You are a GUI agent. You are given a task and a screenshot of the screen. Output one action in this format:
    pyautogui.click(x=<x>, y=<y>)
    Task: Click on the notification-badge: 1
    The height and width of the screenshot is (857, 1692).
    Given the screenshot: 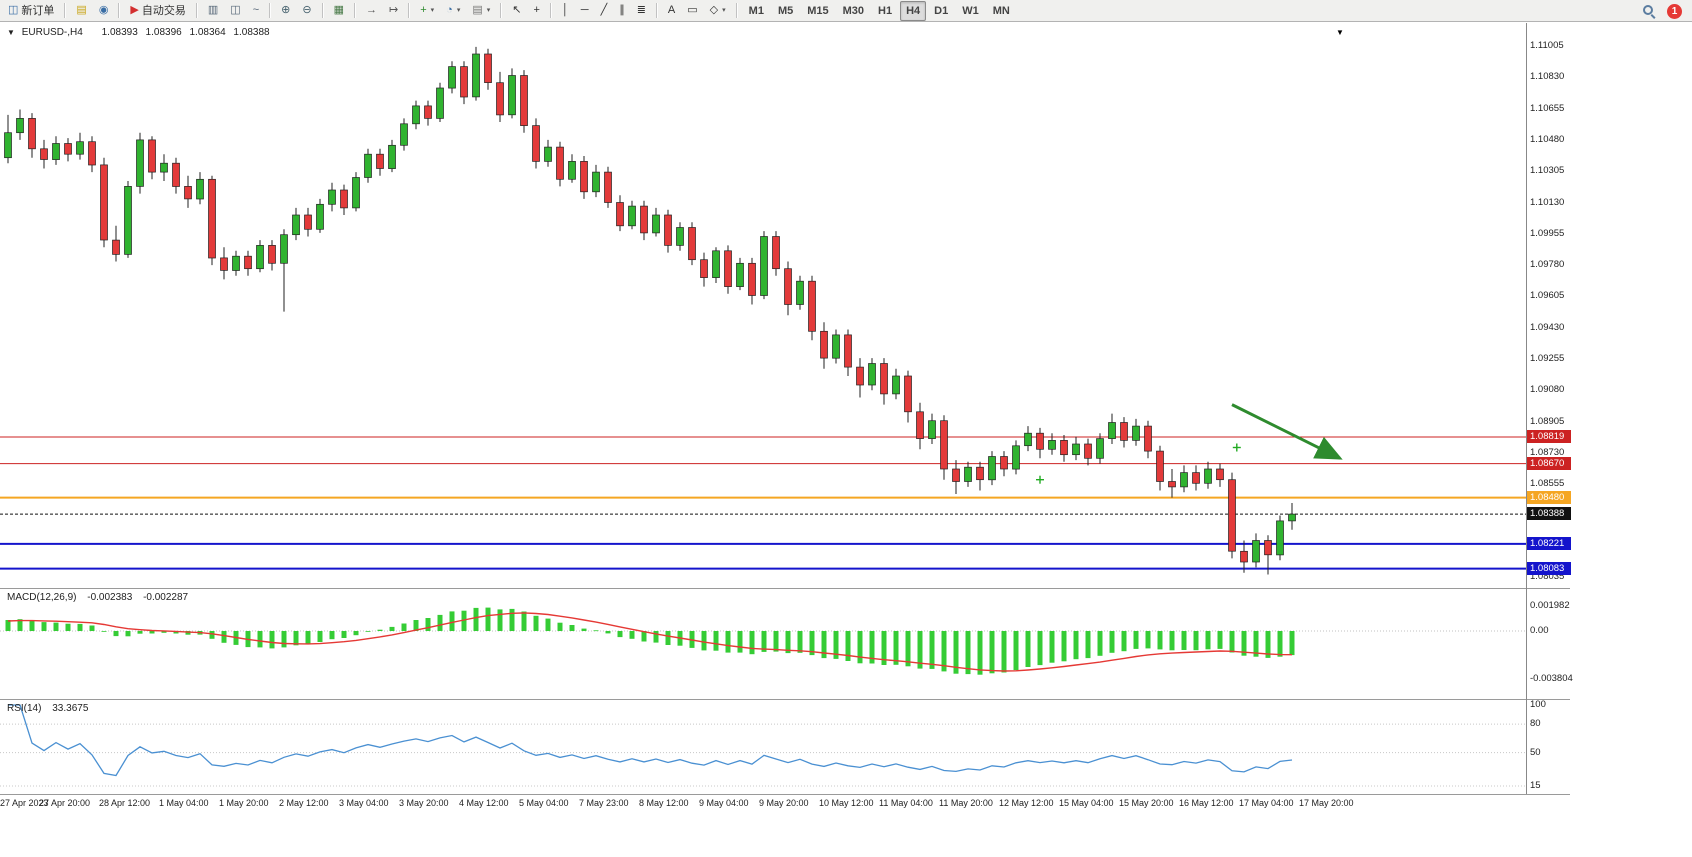 What is the action you would take?
    pyautogui.click(x=1674, y=11)
    